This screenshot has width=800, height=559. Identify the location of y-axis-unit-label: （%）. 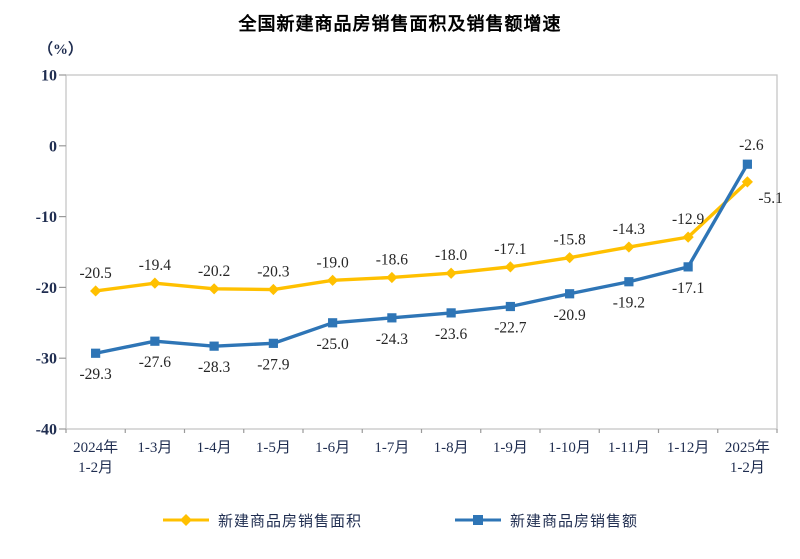
(60, 49).